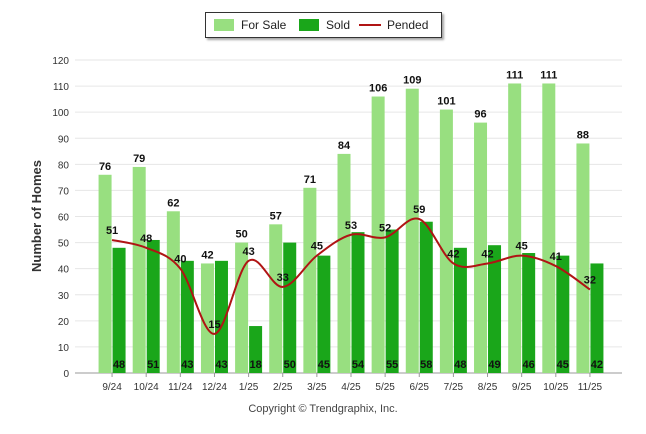 This screenshot has width=646, height=434. Describe the element at coordinates (290, 365) in the screenshot. I see `sold-value-label: 50` at that location.